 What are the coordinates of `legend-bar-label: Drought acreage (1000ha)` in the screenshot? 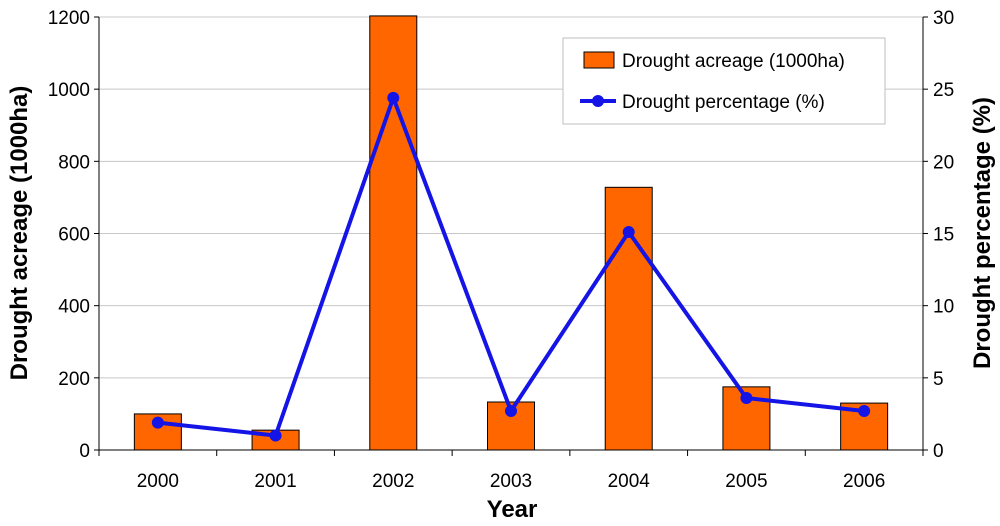 It's located at (733, 61).